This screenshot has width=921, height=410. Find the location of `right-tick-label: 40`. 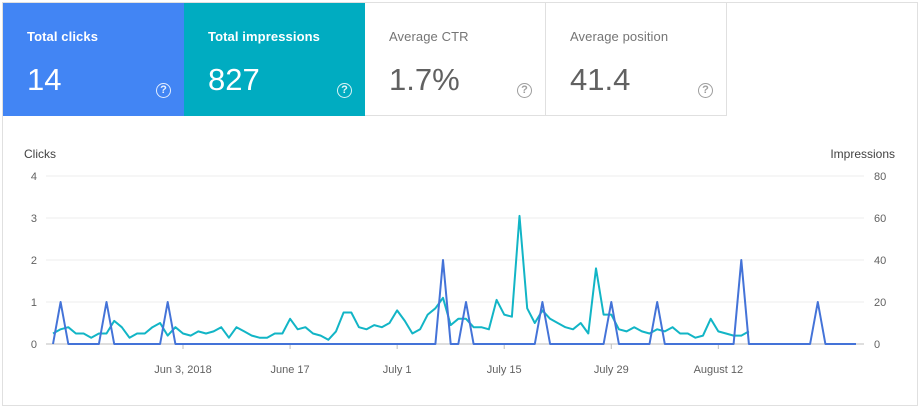

right-tick-label: 40 is located at coordinates (880, 261).